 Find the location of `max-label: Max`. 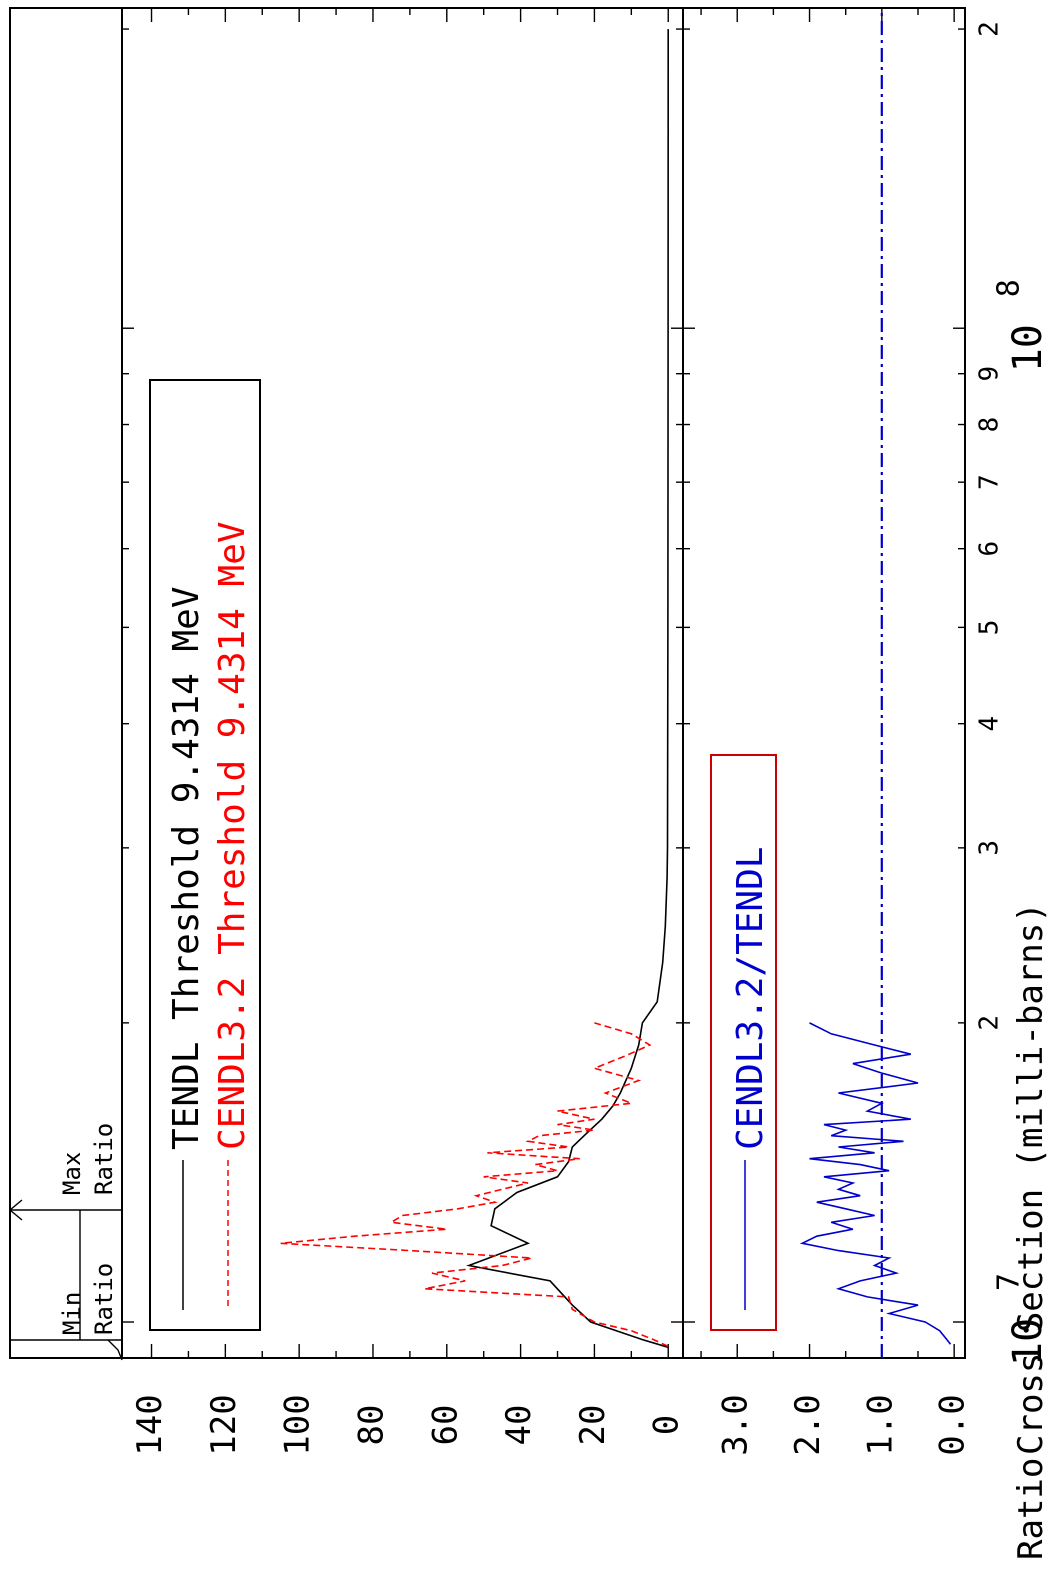

max-label: Max is located at coordinates (72, 1173).